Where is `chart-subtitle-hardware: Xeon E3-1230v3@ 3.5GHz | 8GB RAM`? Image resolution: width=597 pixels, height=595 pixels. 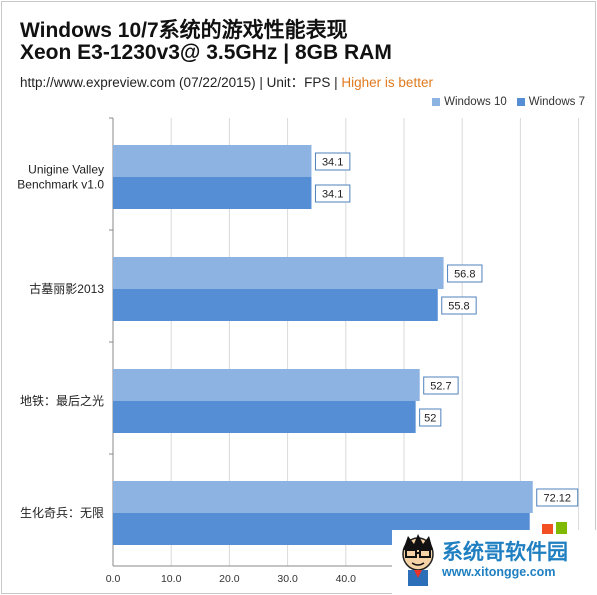
chart-subtitle-hardware: Xeon E3-1230v3@ 3.5GHz | 8GB RAM is located at coordinates (206, 52).